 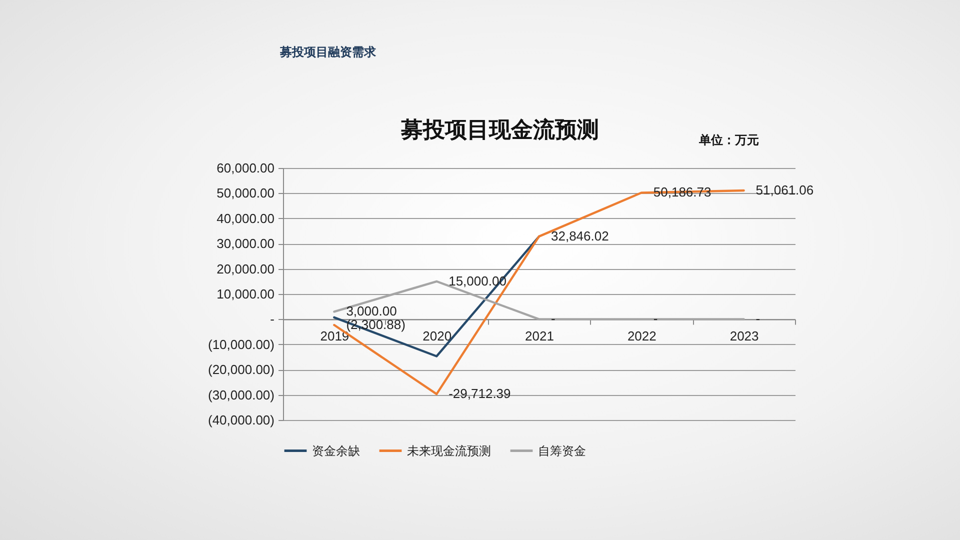 I want to click on x-tick-label: 2021, so click(x=539, y=336).